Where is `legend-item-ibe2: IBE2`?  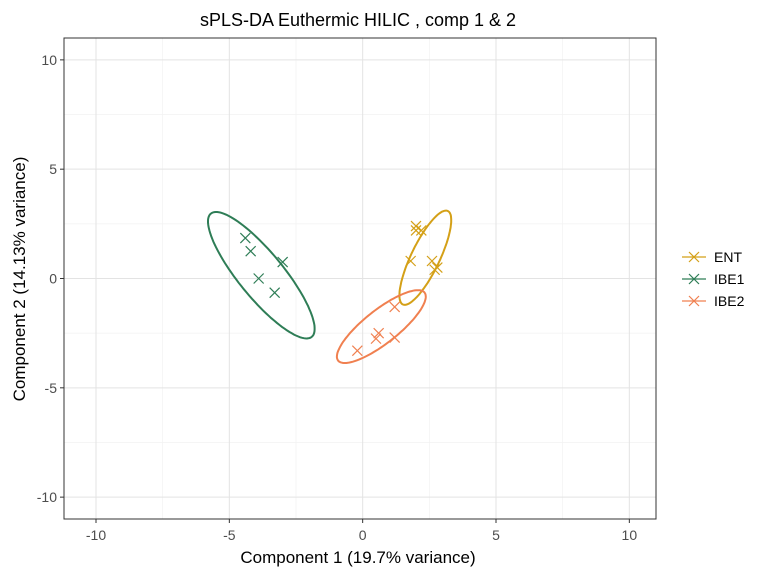
legend-item-ibe2: IBE2 is located at coordinates (713, 301).